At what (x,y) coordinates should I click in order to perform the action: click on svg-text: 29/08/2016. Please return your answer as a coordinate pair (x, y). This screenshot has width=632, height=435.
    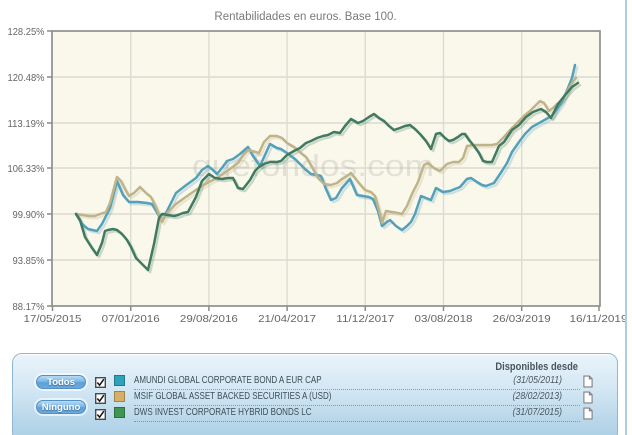
    Looking at the image, I should click on (209, 319).